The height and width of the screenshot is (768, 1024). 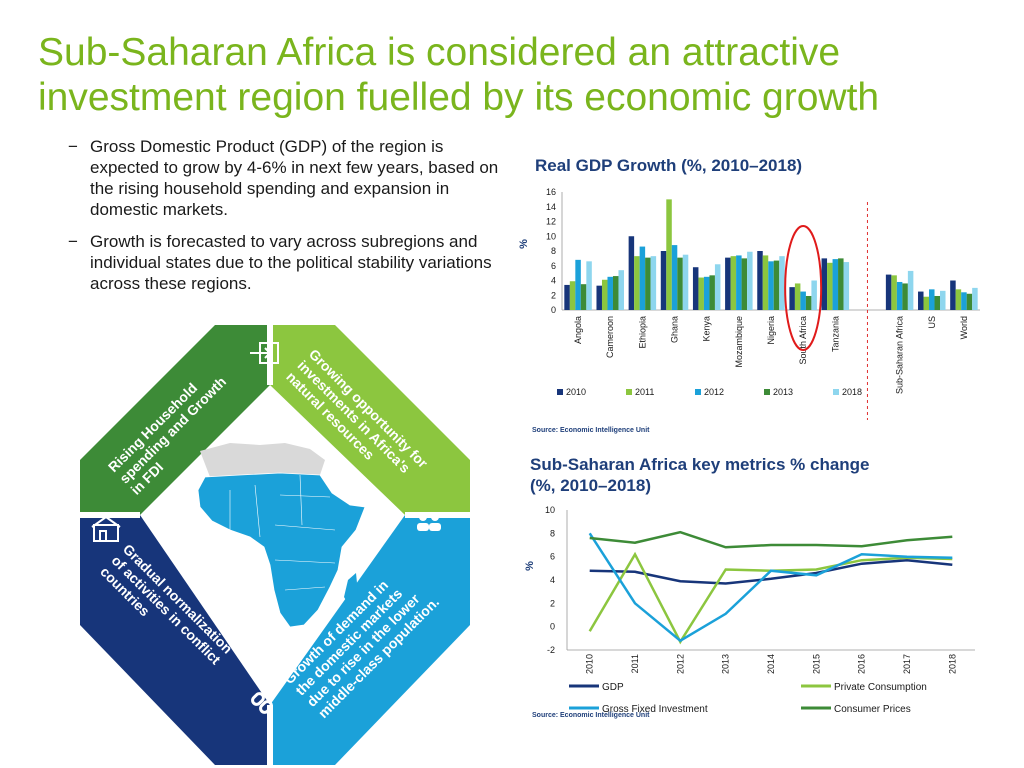 I want to click on people-icon, so click(x=429, y=522).